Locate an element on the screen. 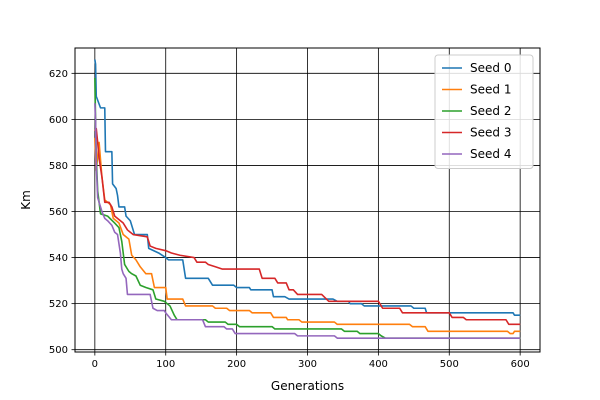 The width and height of the screenshot is (600, 400). legend-label: Seed 0 is located at coordinates (490, 68).